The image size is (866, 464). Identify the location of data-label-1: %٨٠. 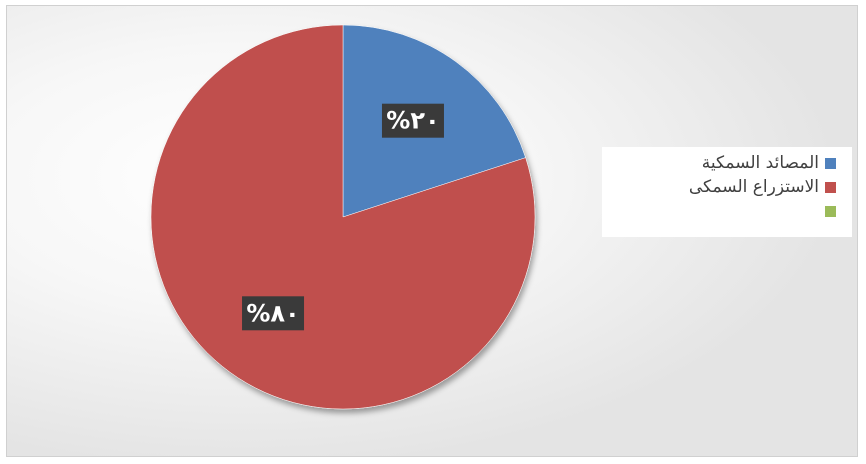
(273, 313).